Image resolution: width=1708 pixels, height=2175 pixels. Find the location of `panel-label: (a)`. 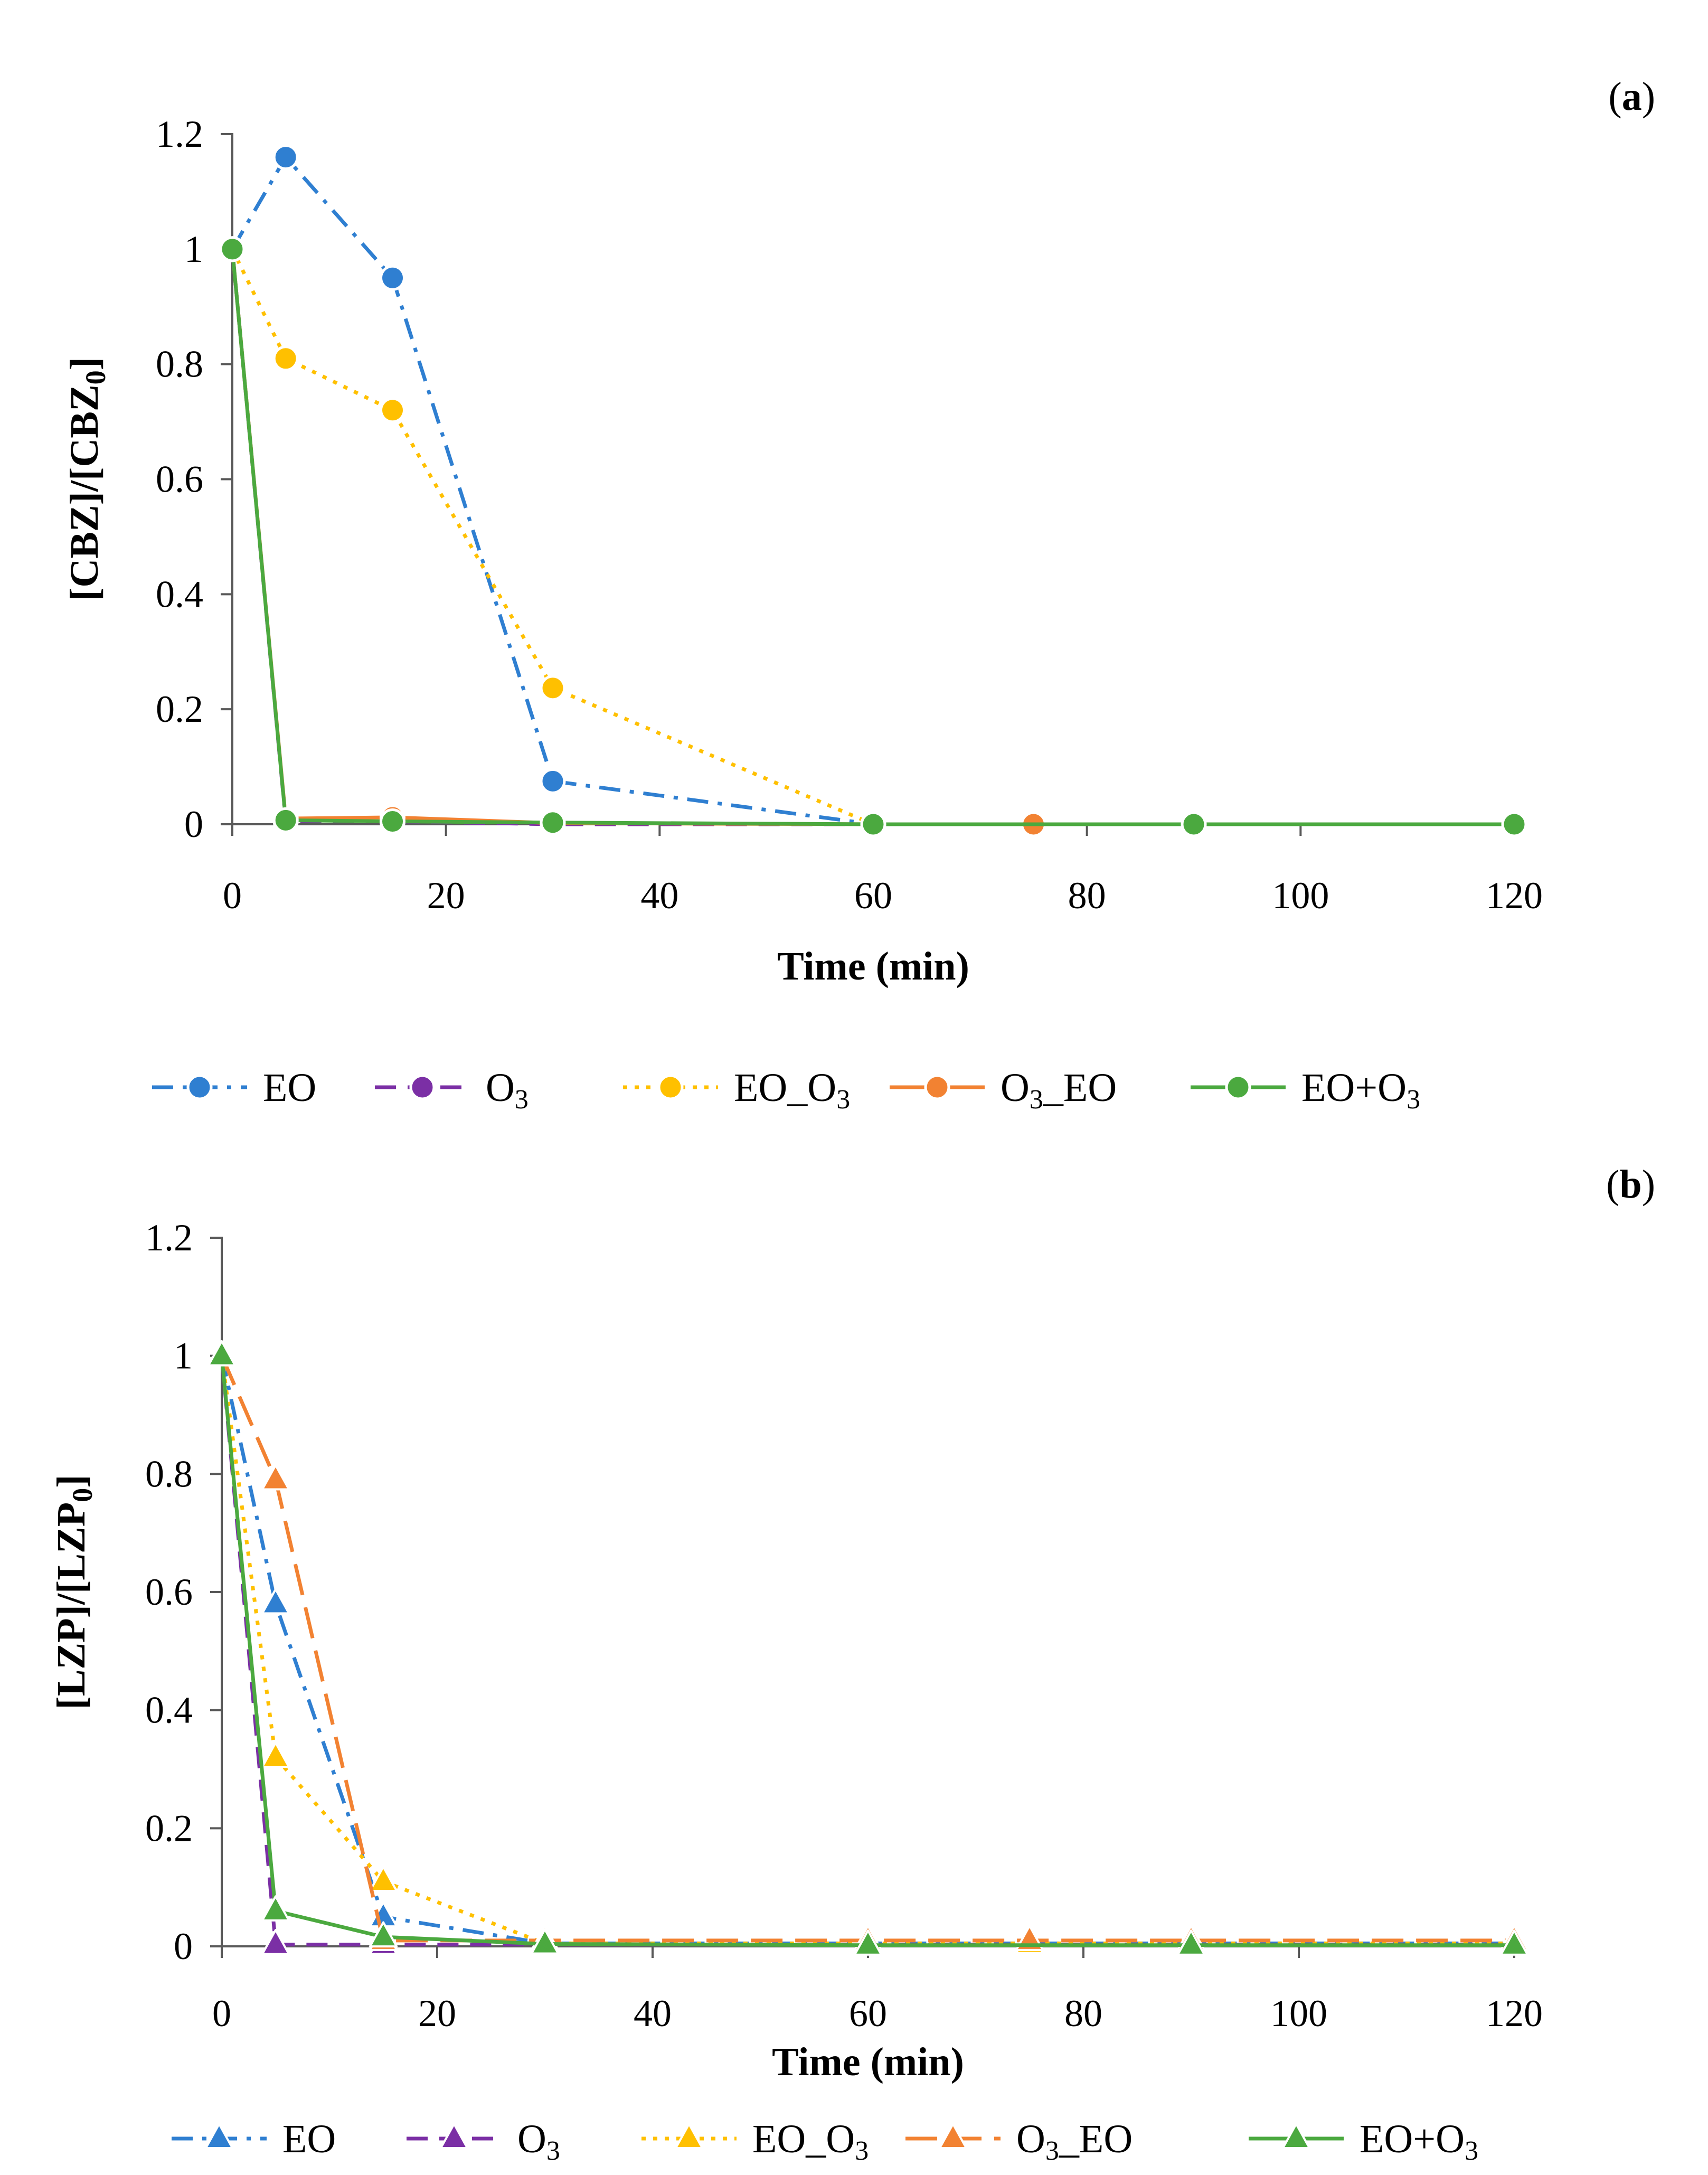

panel-label: (a) is located at coordinates (1632, 97).